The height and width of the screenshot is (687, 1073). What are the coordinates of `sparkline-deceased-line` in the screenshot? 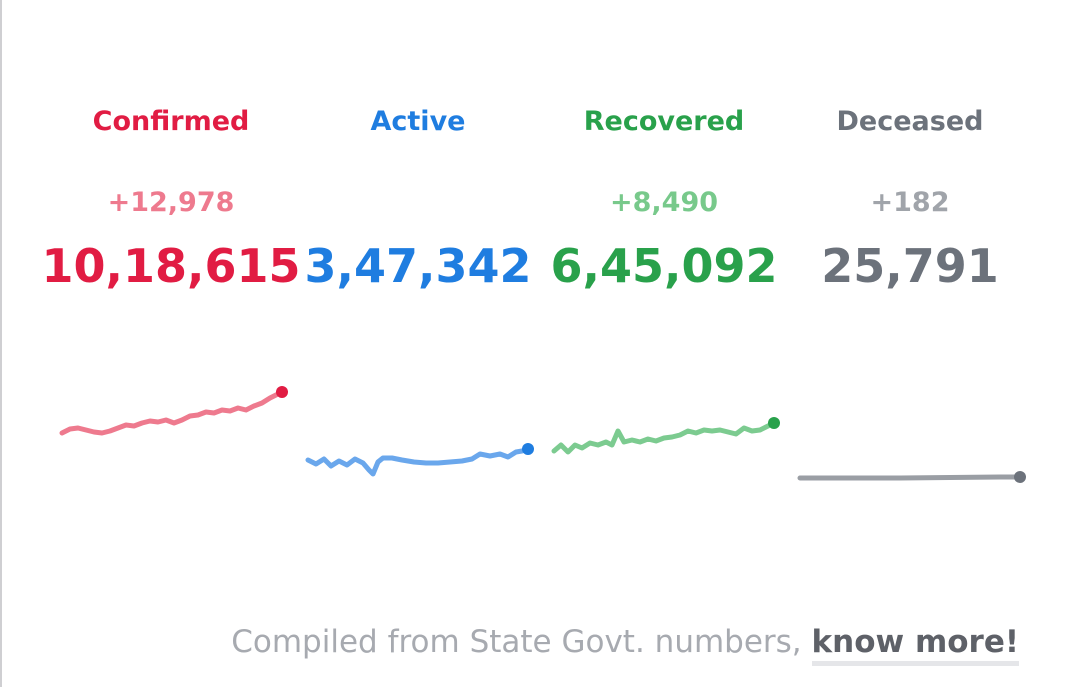 It's located at (910, 477).